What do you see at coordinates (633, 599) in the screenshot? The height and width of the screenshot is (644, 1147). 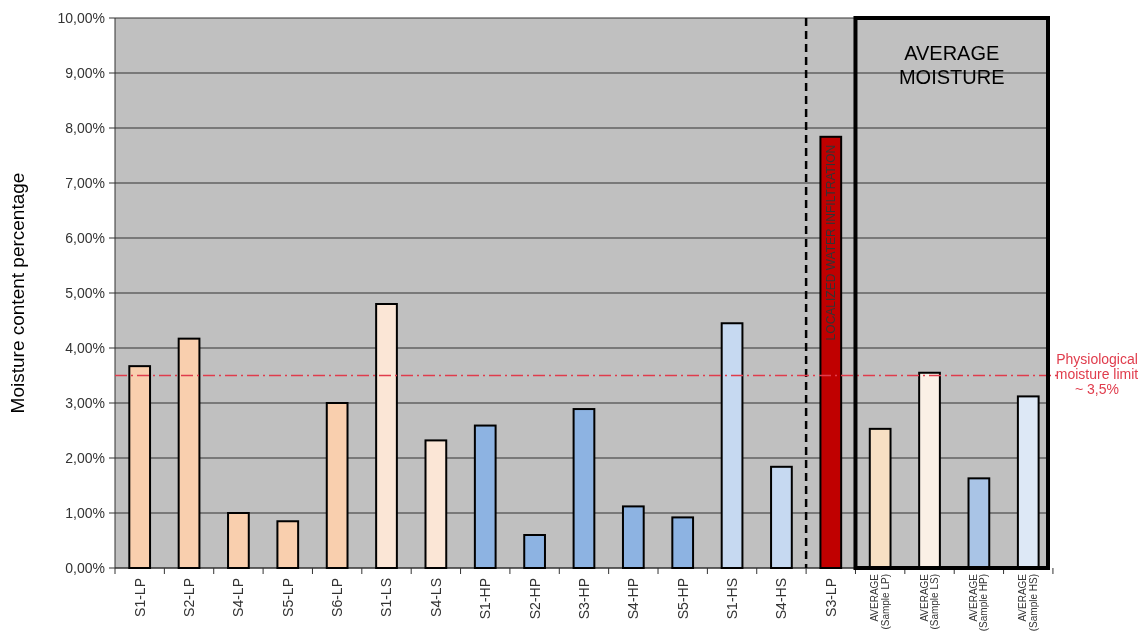 I see `x-tick-label: S4-HP` at bounding box center [633, 599].